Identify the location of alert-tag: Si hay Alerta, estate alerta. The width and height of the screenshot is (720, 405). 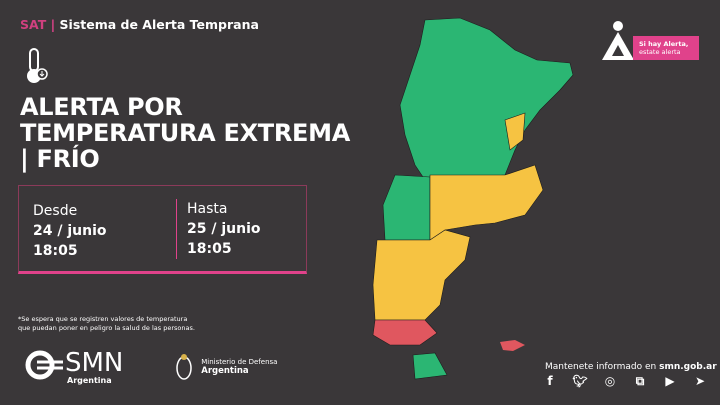
(666, 48).